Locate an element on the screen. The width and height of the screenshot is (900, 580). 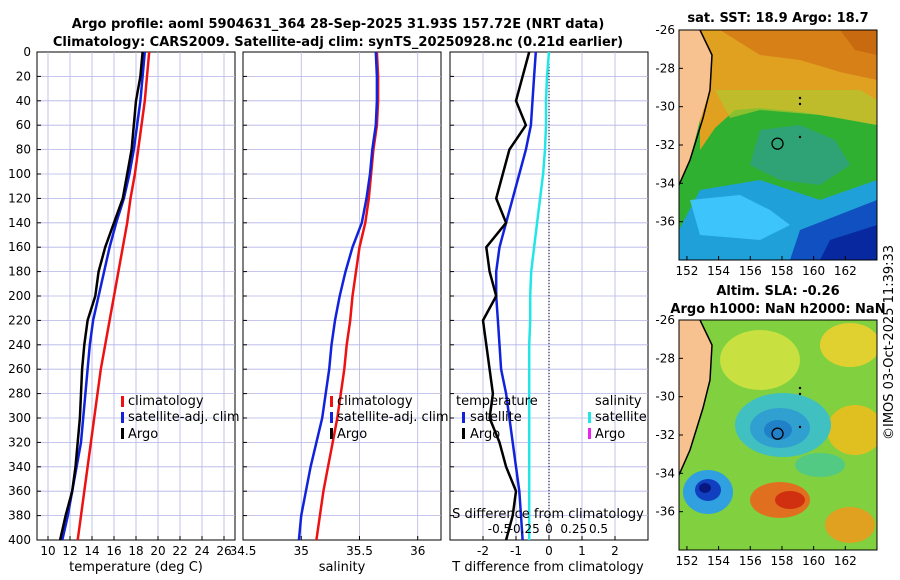
series-line-satellite-adj-clim is located at coordinates (104, 296).